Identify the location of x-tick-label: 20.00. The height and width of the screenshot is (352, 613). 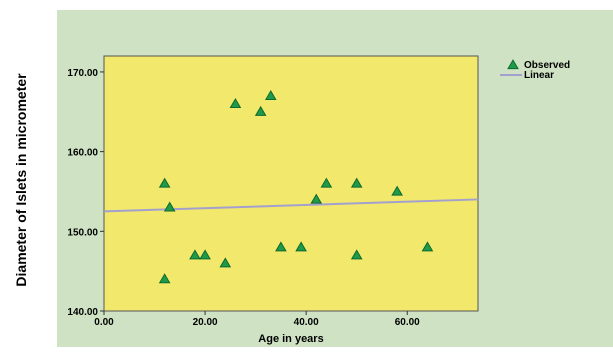
(205, 322).